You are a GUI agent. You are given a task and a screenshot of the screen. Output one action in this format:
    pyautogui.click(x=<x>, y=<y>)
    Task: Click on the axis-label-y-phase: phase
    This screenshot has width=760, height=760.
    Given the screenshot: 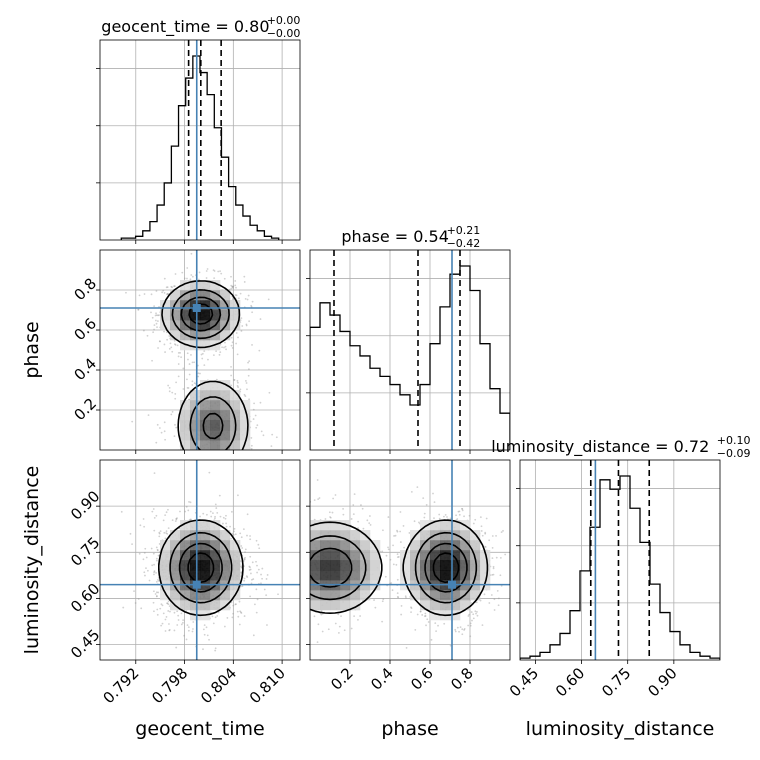 What is the action you would take?
    pyautogui.click(x=32, y=349)
    